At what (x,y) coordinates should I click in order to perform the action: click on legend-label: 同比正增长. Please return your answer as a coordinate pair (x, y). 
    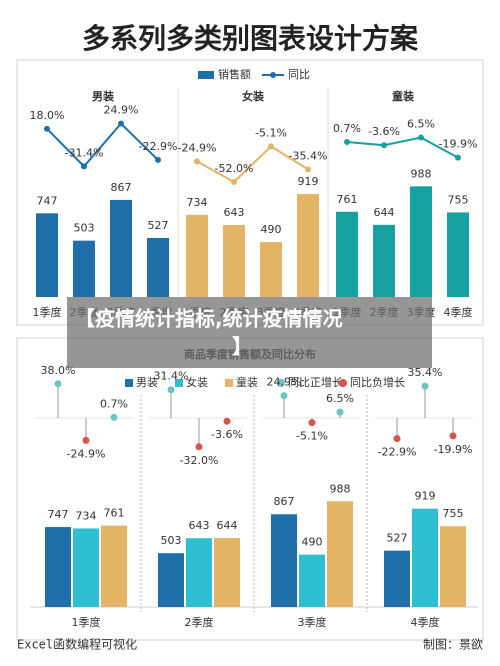
    Looking at the image, I should click on (315, 382).